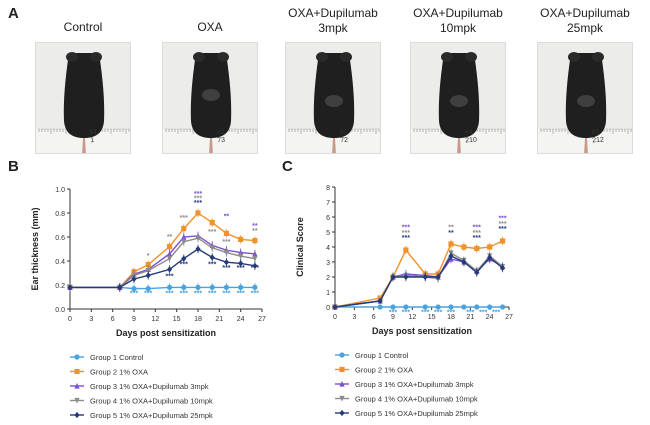 Image resolution: width=650 pixels, height=425 pixels. I want to click on legend-label: Group 4 1% OXA+Dupilumab 10mpk, so click(151, 401).